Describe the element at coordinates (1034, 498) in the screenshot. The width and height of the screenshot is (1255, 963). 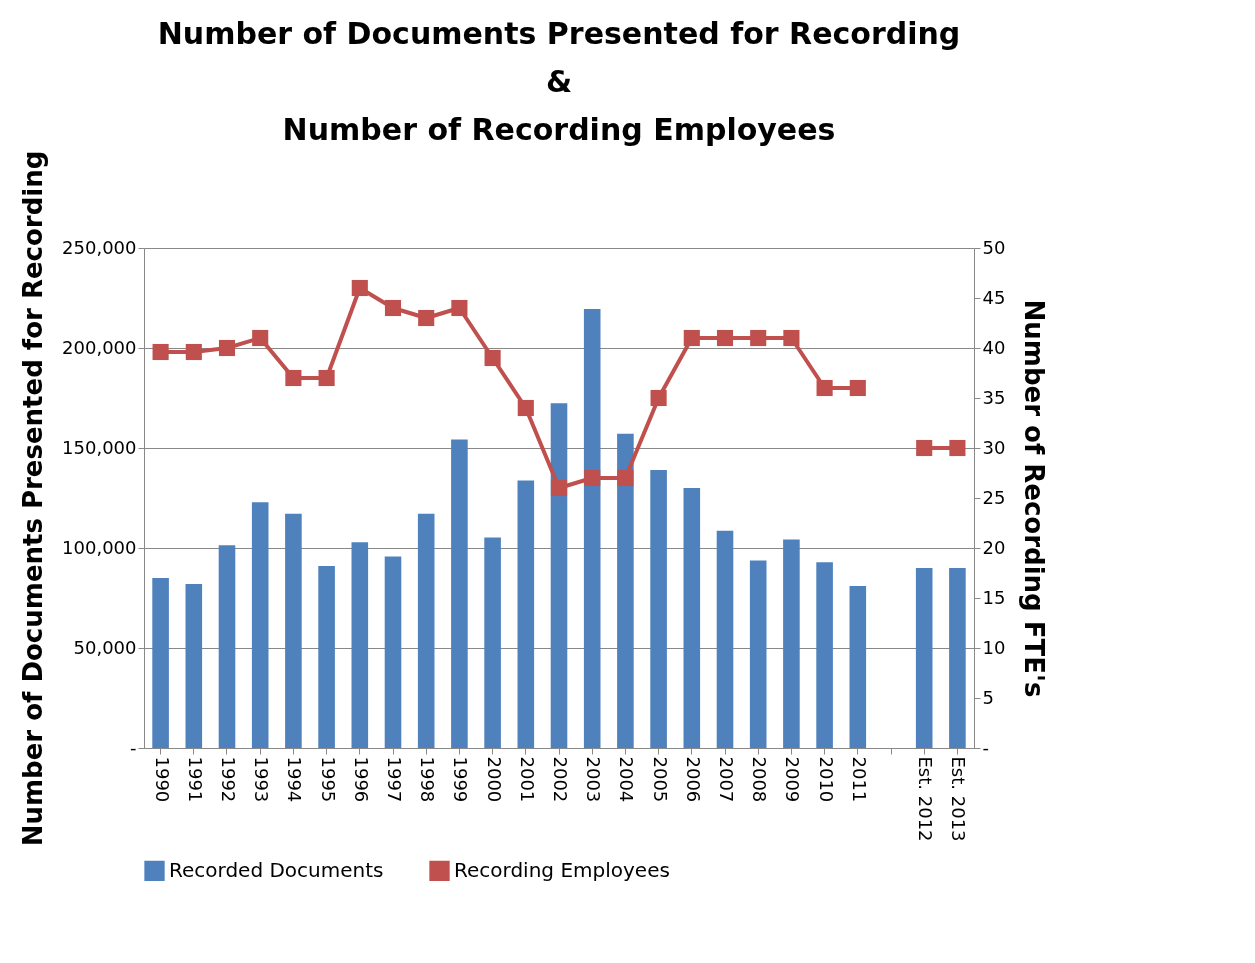
I see `y2-axis-title: Number of Recording FTE's` at that location.